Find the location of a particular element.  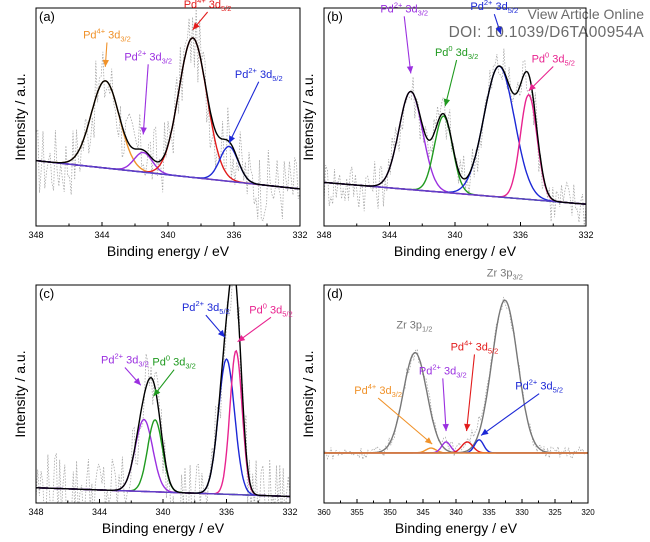

x-tick-label: 350 is located at coordinates (390, 512).